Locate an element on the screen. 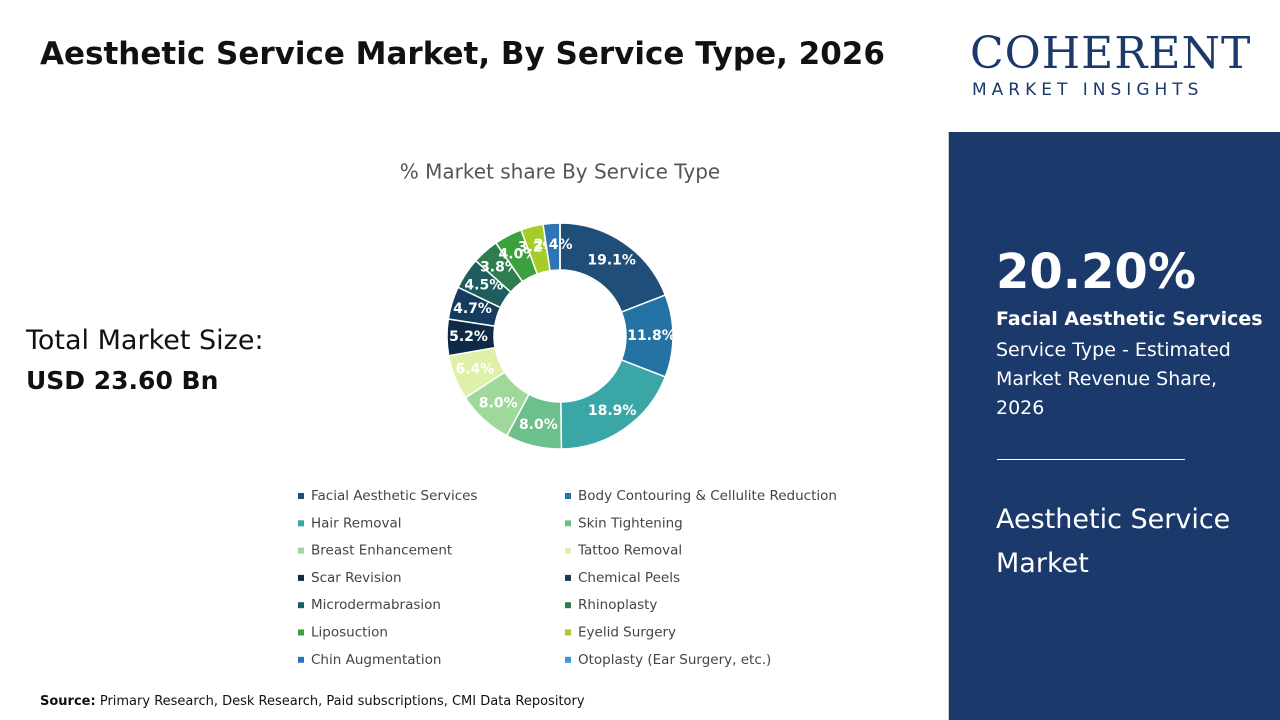  legend-label: Chin Augmentation is located at coordinates (376, 660).